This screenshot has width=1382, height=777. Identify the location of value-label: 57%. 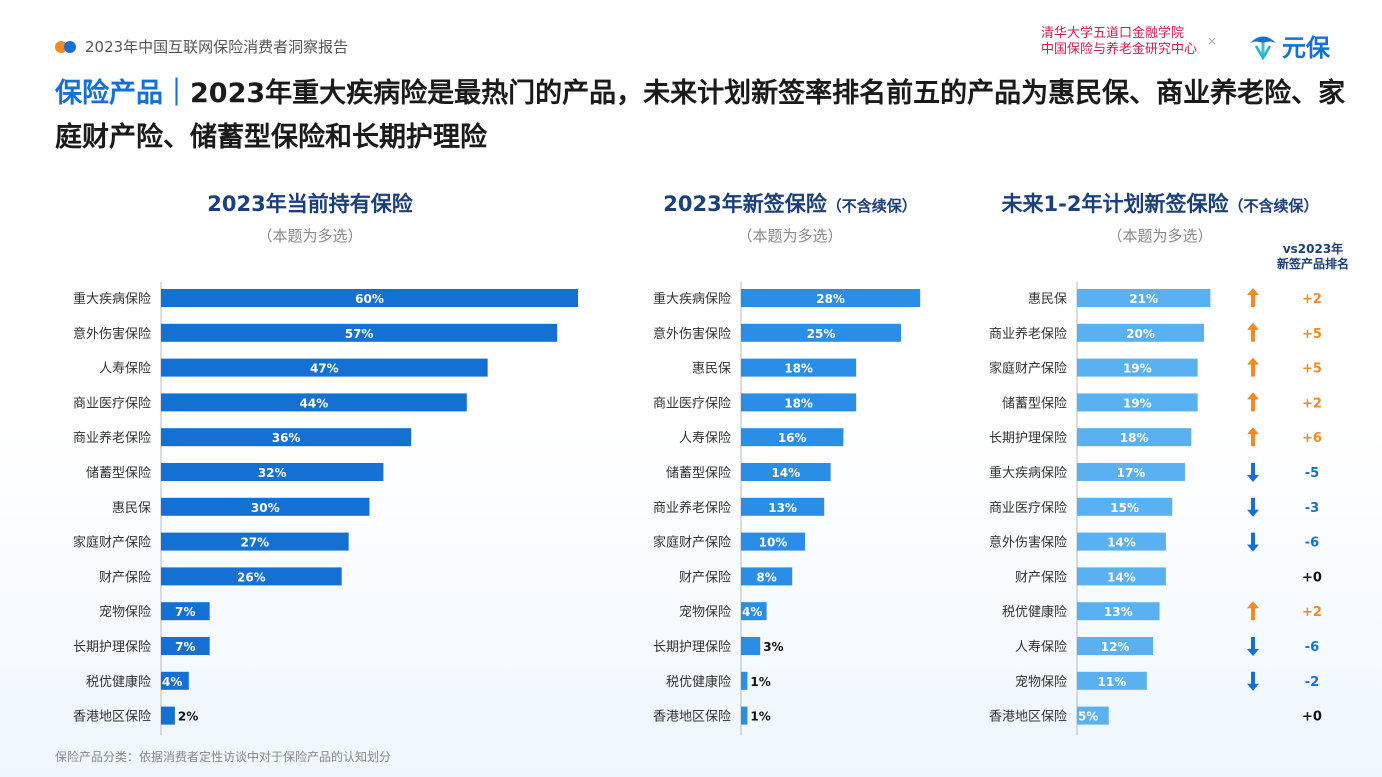
(359, 334).